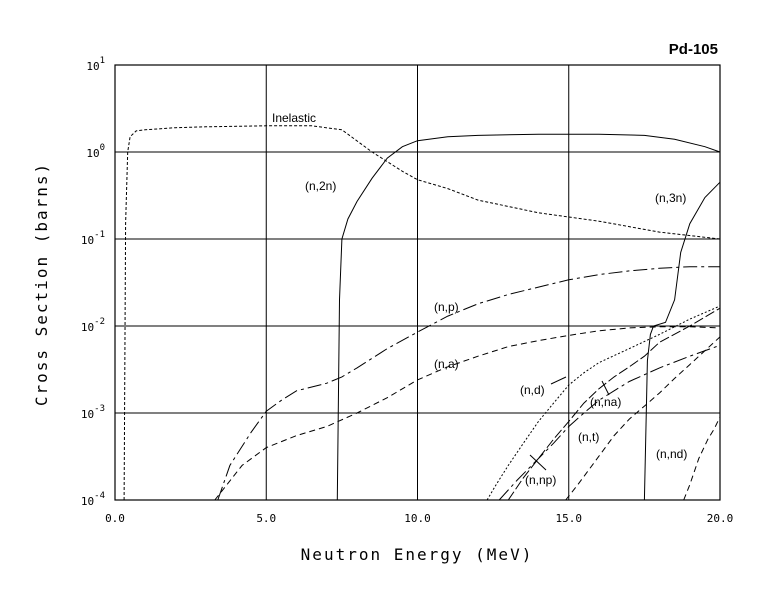  Describe the element at coordinates (670, 198) in the screenshot. I see `annotation-label: (n,3n)` at that location.